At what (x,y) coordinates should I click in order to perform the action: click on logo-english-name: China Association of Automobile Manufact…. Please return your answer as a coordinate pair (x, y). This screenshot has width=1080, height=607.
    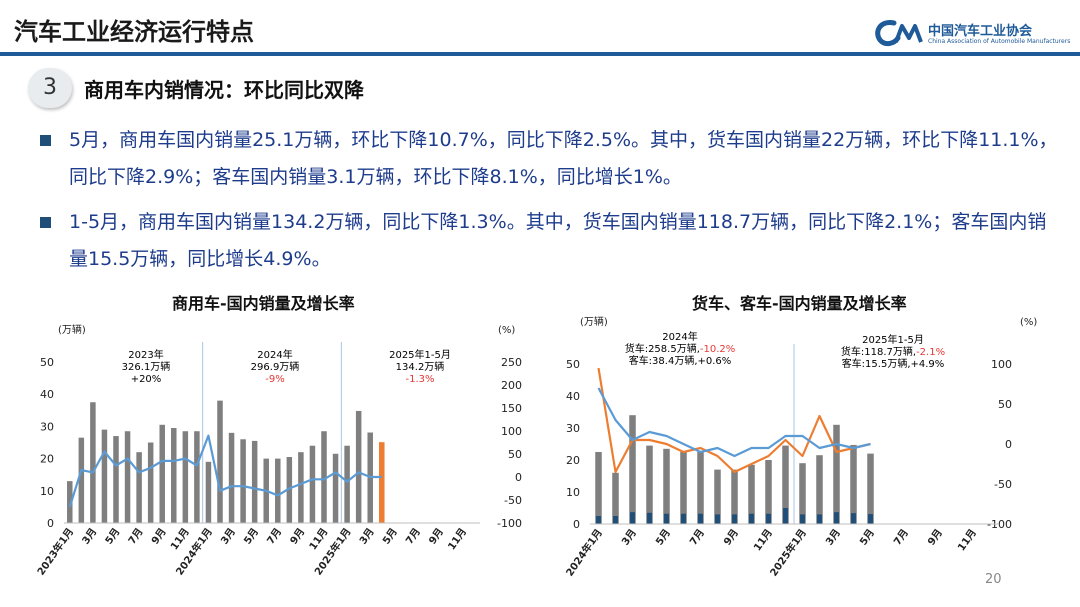
    Looking at the image, I should click on (999, 41).